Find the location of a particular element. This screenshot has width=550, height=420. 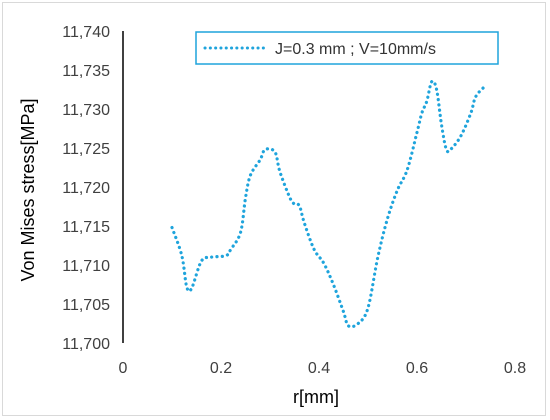

x-axis-title: r[mm] is located at coordinates (316, 397).